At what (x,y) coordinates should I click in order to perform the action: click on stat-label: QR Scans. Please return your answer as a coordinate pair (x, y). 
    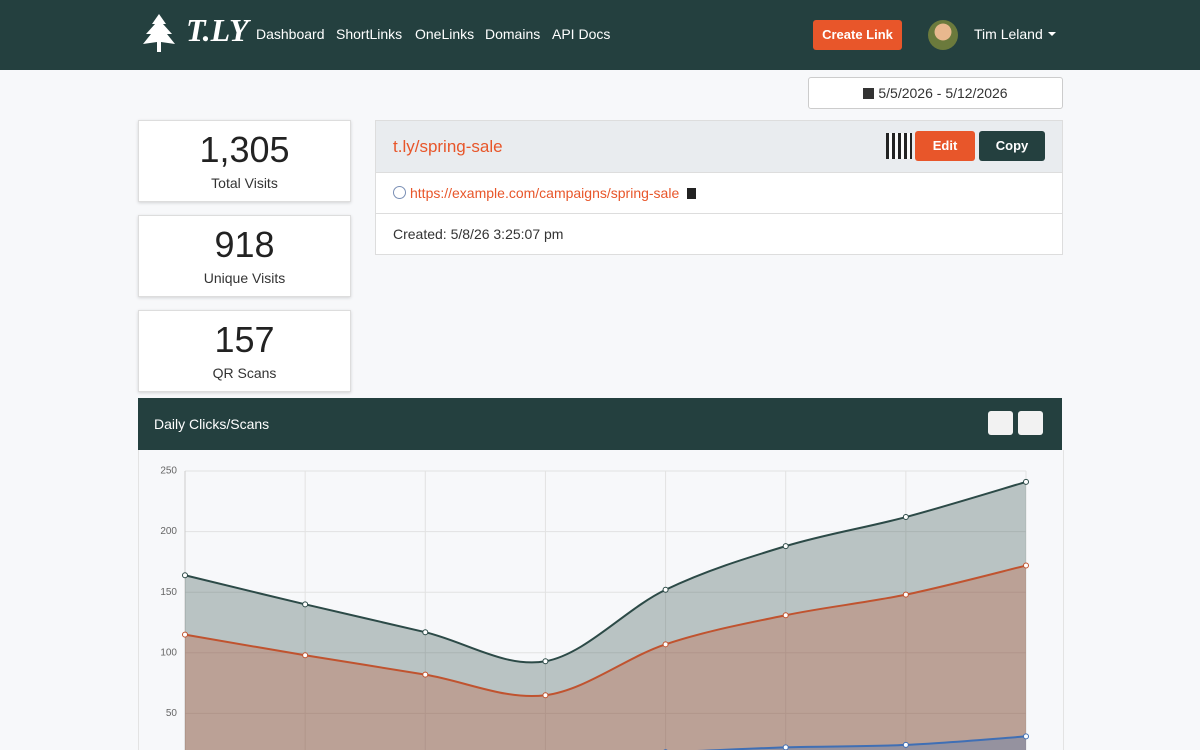
    Looking at the image, I should click on (244, 373).